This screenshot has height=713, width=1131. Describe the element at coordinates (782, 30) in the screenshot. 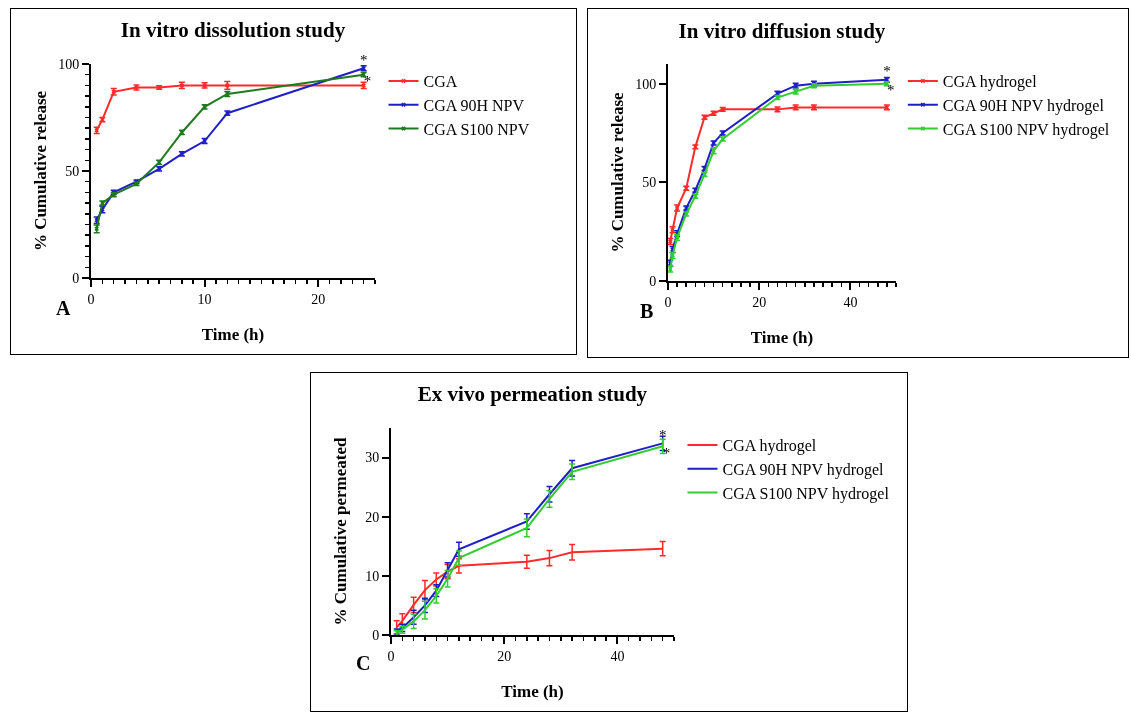

I see `chart-title: In vitro diffusion study` at that location.